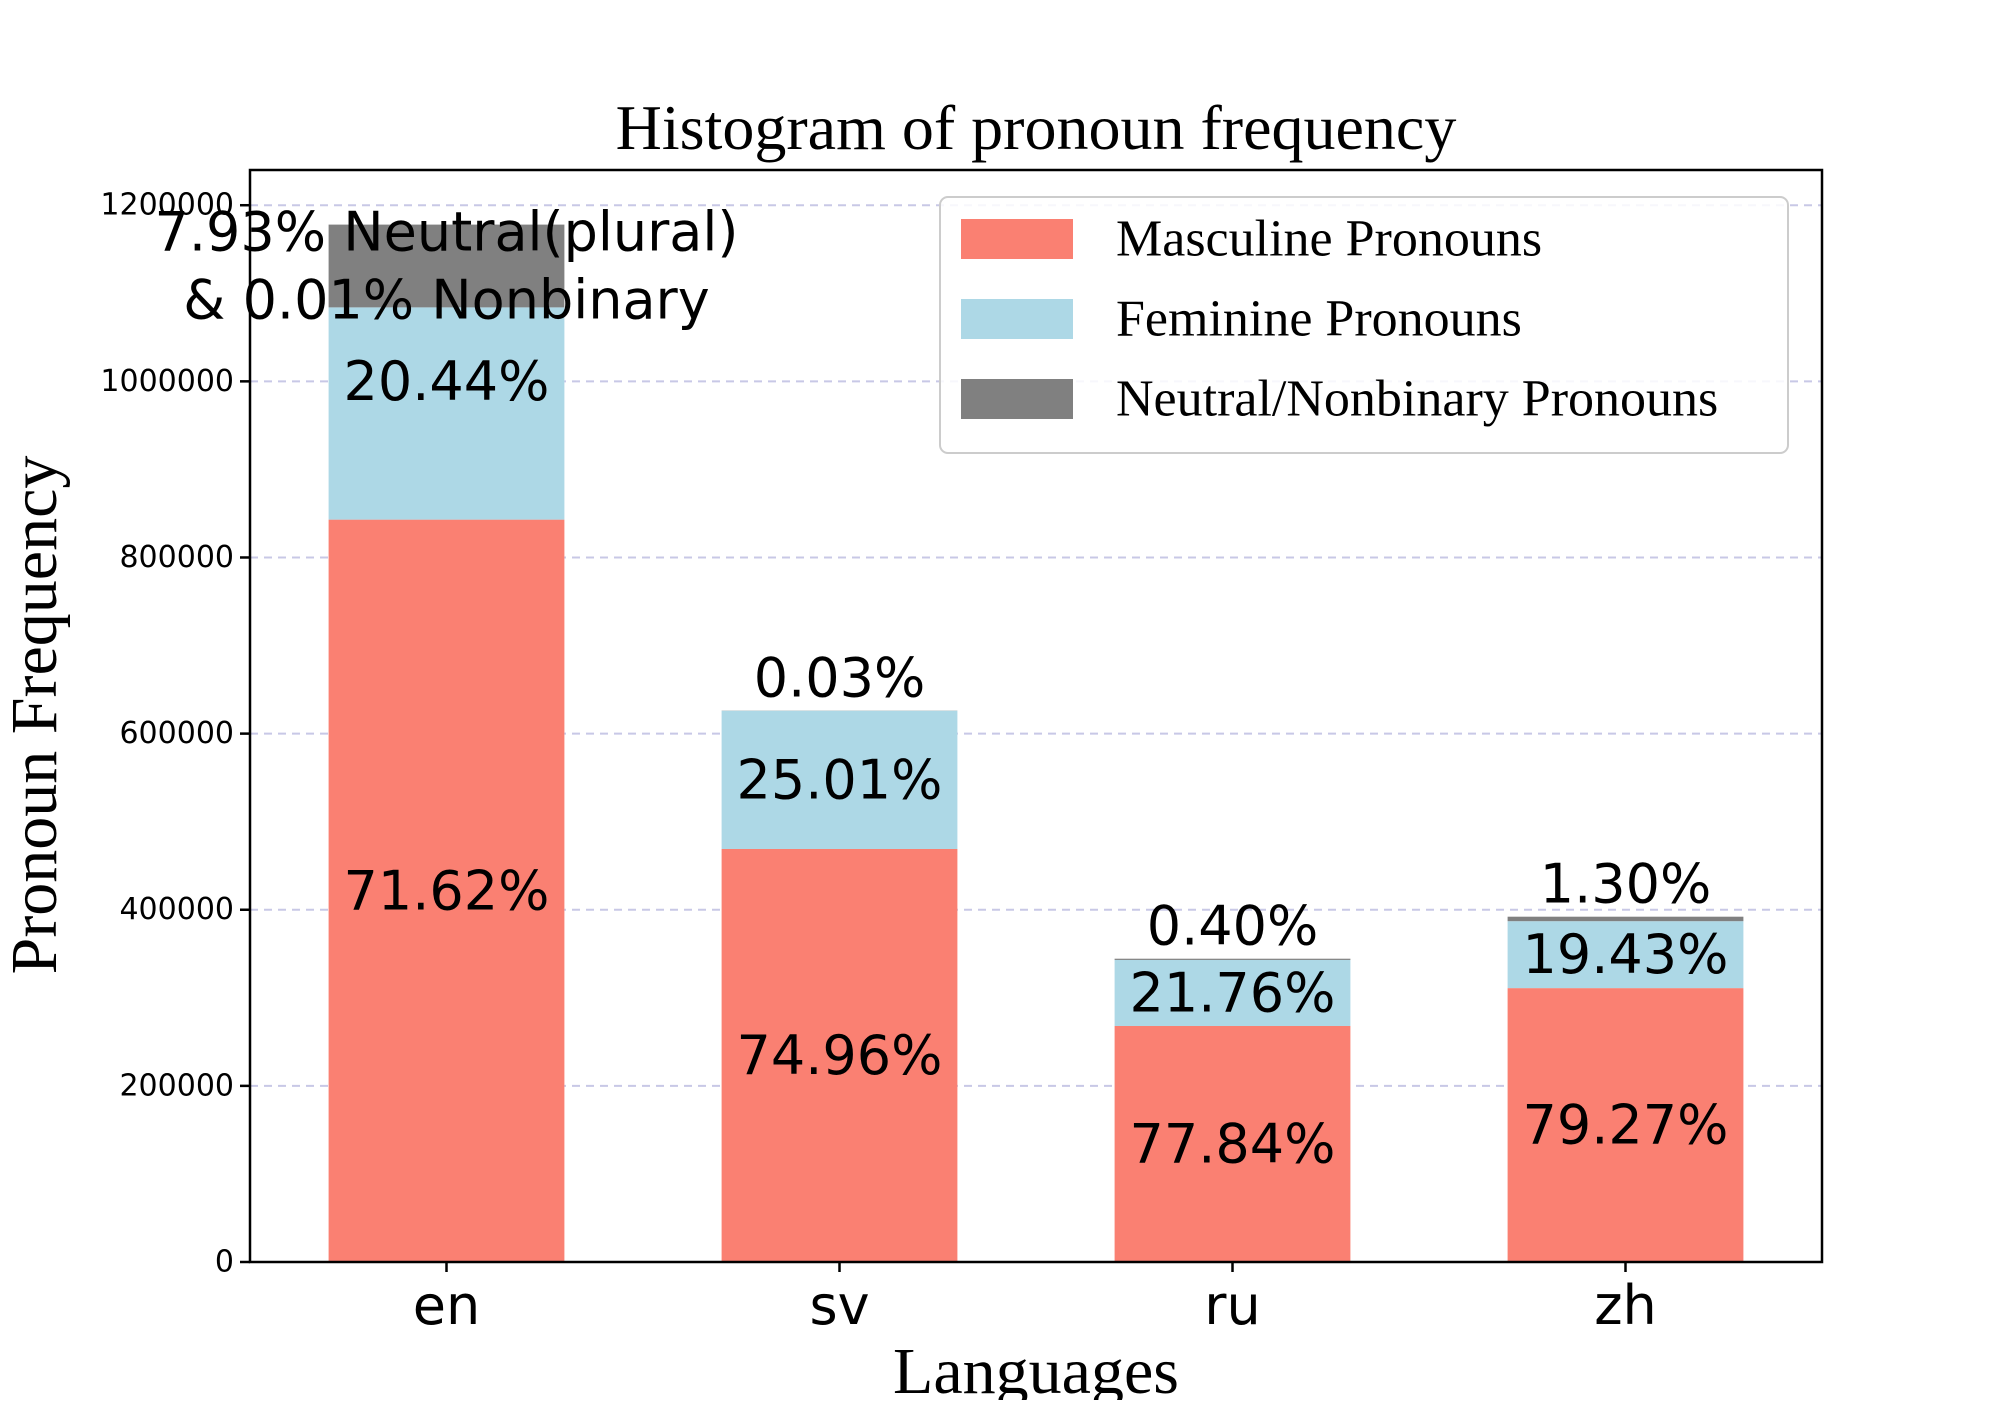 The width and height of the screenshot is (2000, 1405). I want to click on y-tick-label-800000: 800000, so click(176, 557).